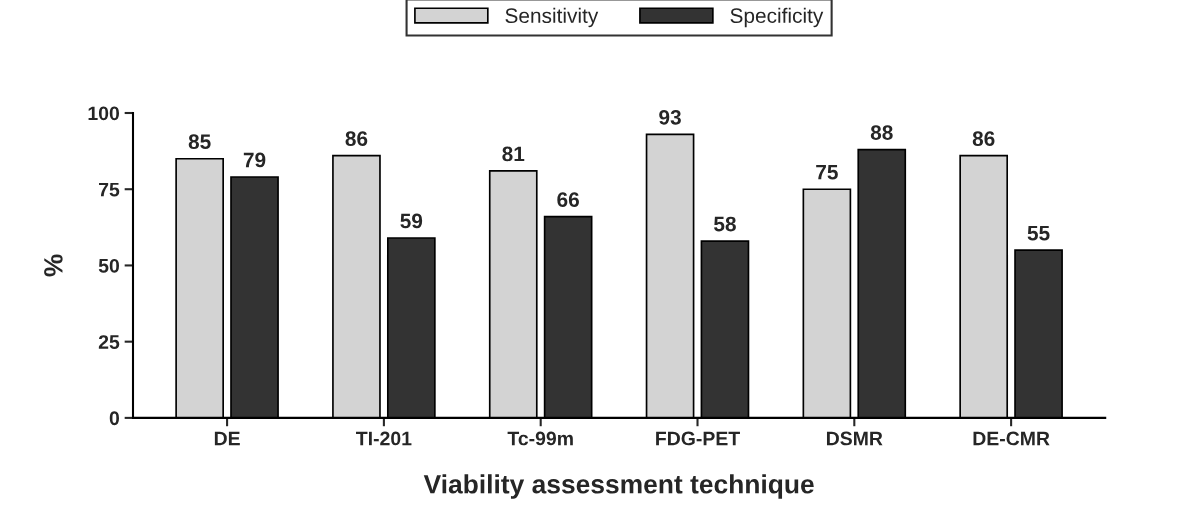 This screenshot has width=1177, height=509. What do you see at coordinates (552, 17) in the screenshot?
I see `legend-label: Sensitivity` at bounding box center [552, 17].